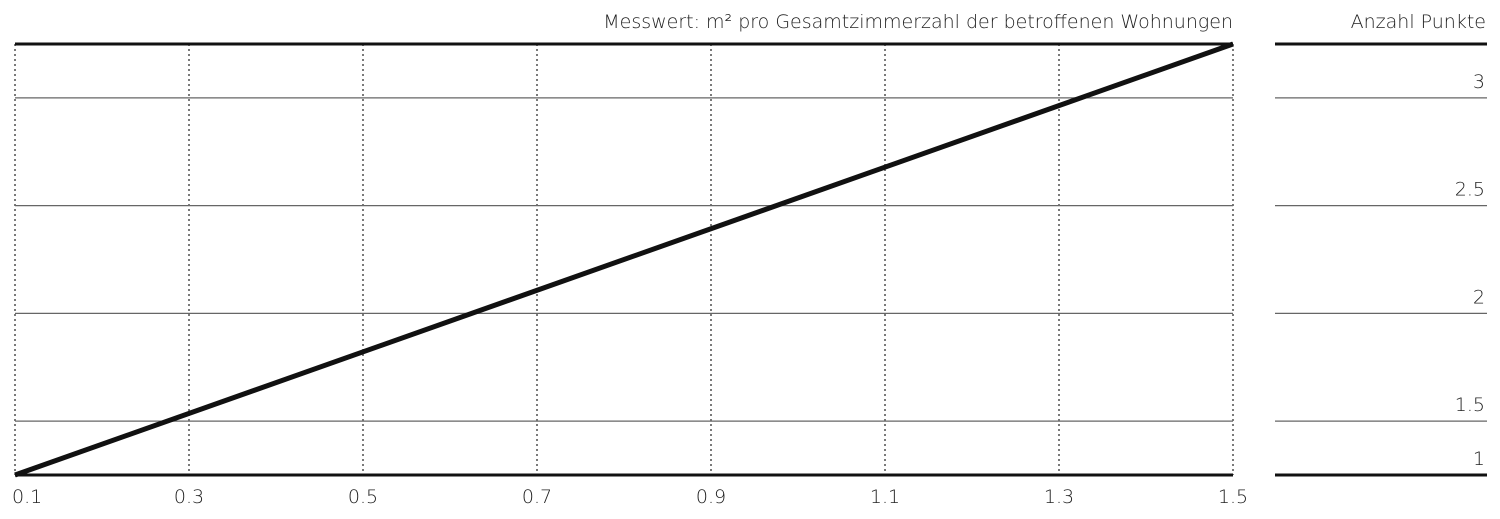  Describe the element at coordinates (189, 497) in the screenshot. I see `x-tick-label: 0.3` at that location.